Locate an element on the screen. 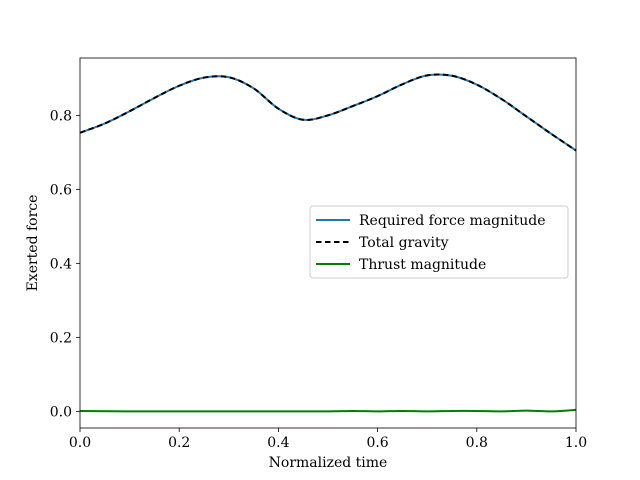 Image resolution: width=640 pixels, height=480 pixels. x-axis: 0.0 0.2 0.4 0.6 0.8 1.0 is located at coordinates (328, 439).